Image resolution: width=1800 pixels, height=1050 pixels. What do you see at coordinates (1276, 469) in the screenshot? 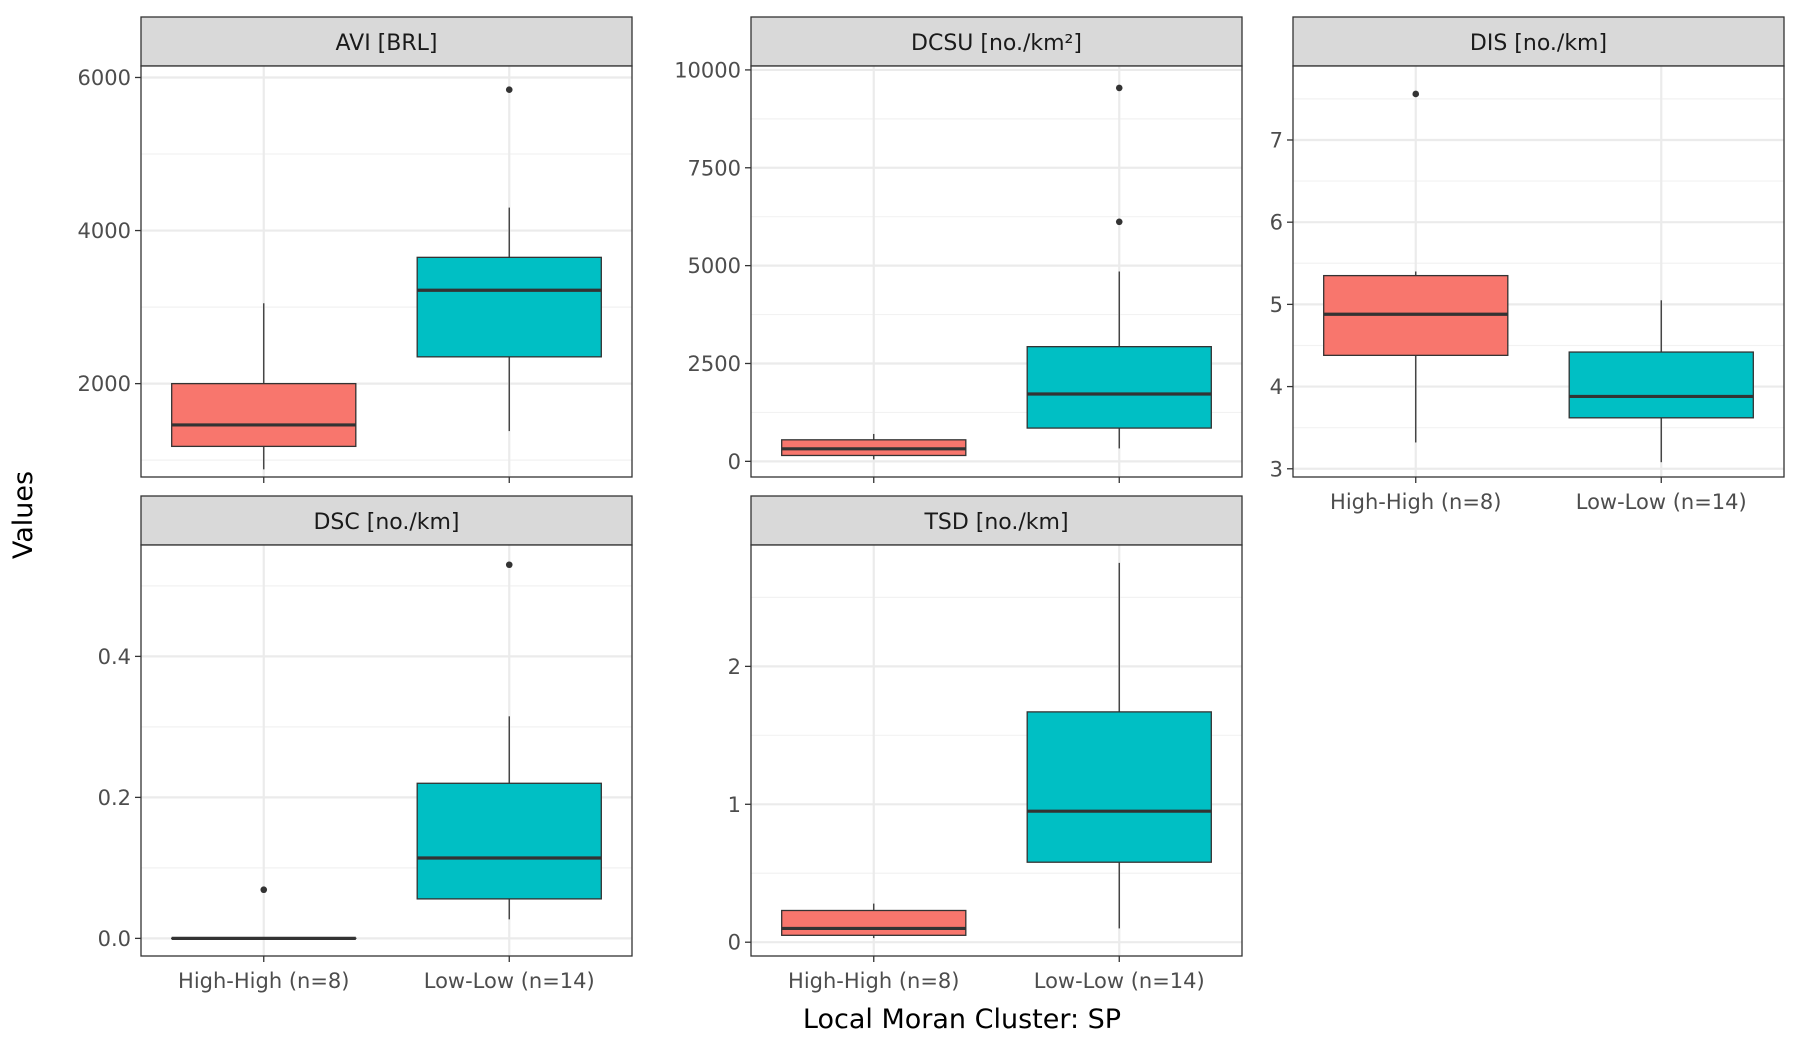
I see `y-tick-label: 3` at bounding box center [1276, 469].